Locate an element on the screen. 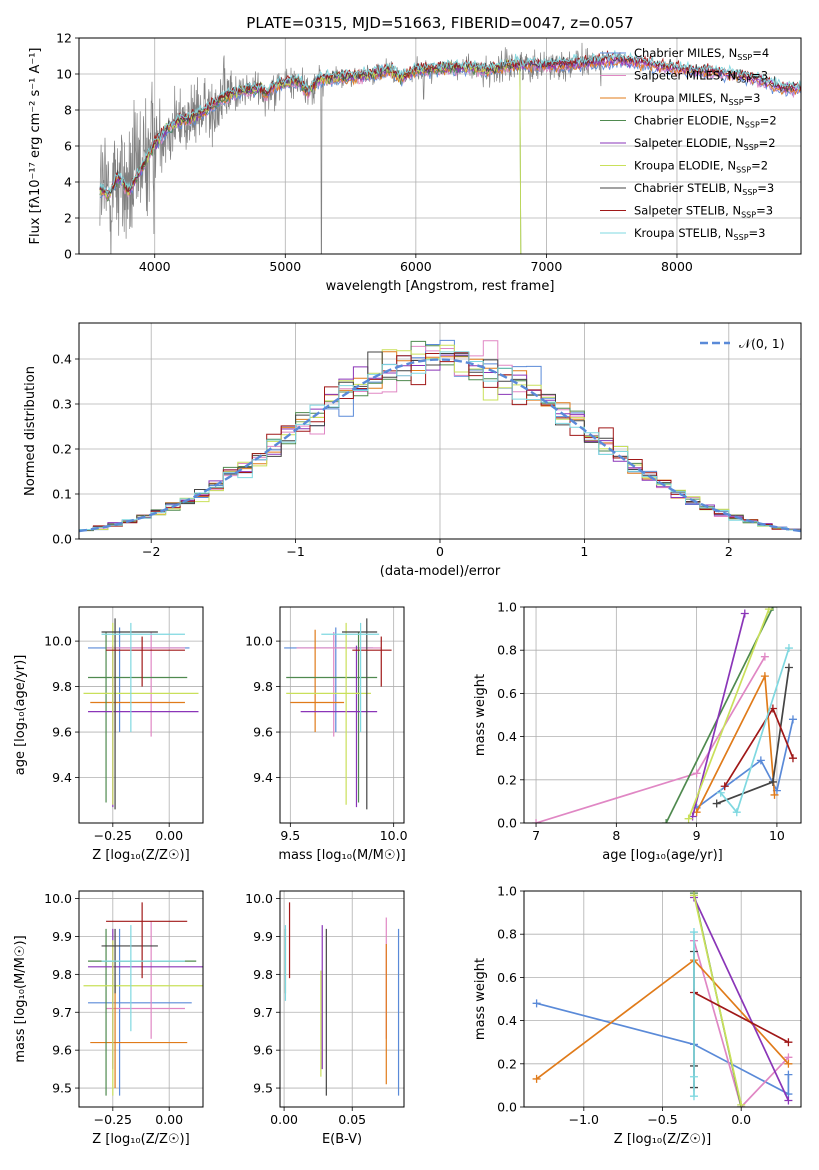  tick-label-x: 8000 is located at coordinates (677, 266).